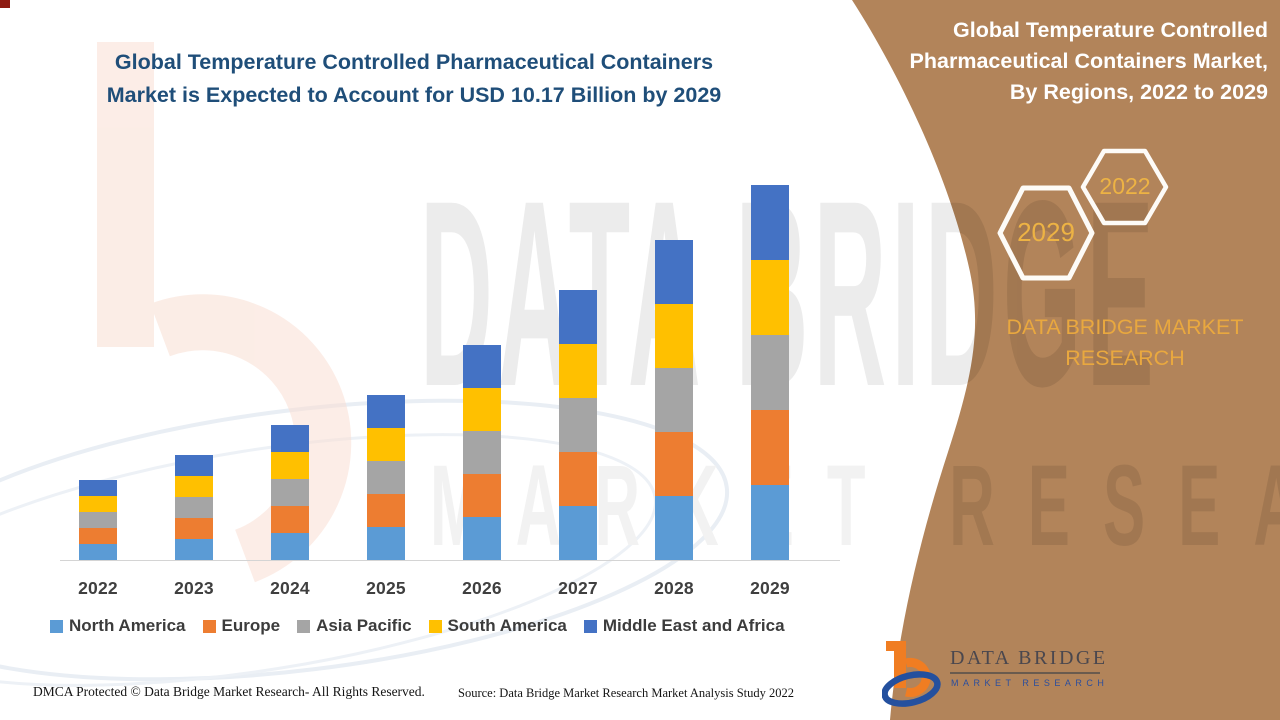 The height and width of the screenshot is (720, 1280). Describe the element at coordinates (290, 438) in the screenshot. I see `bar-segment-2024-middle-east-and-africa` at that location.